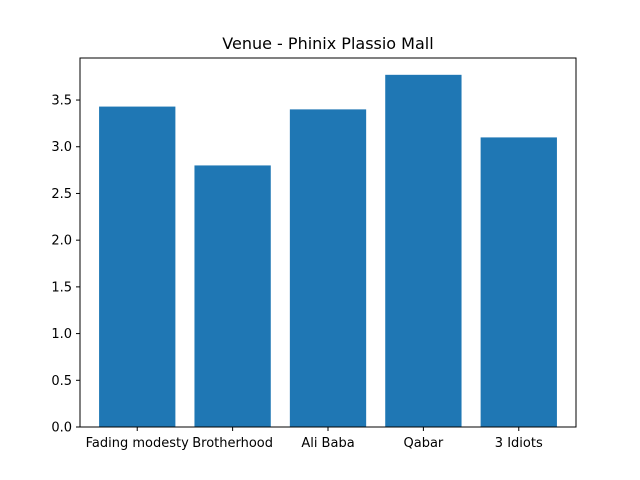  What do you see at coordinates (61, 334) in the screenshot?
I see `y-tick-label: 1.0` at bounding box center [61, 334].